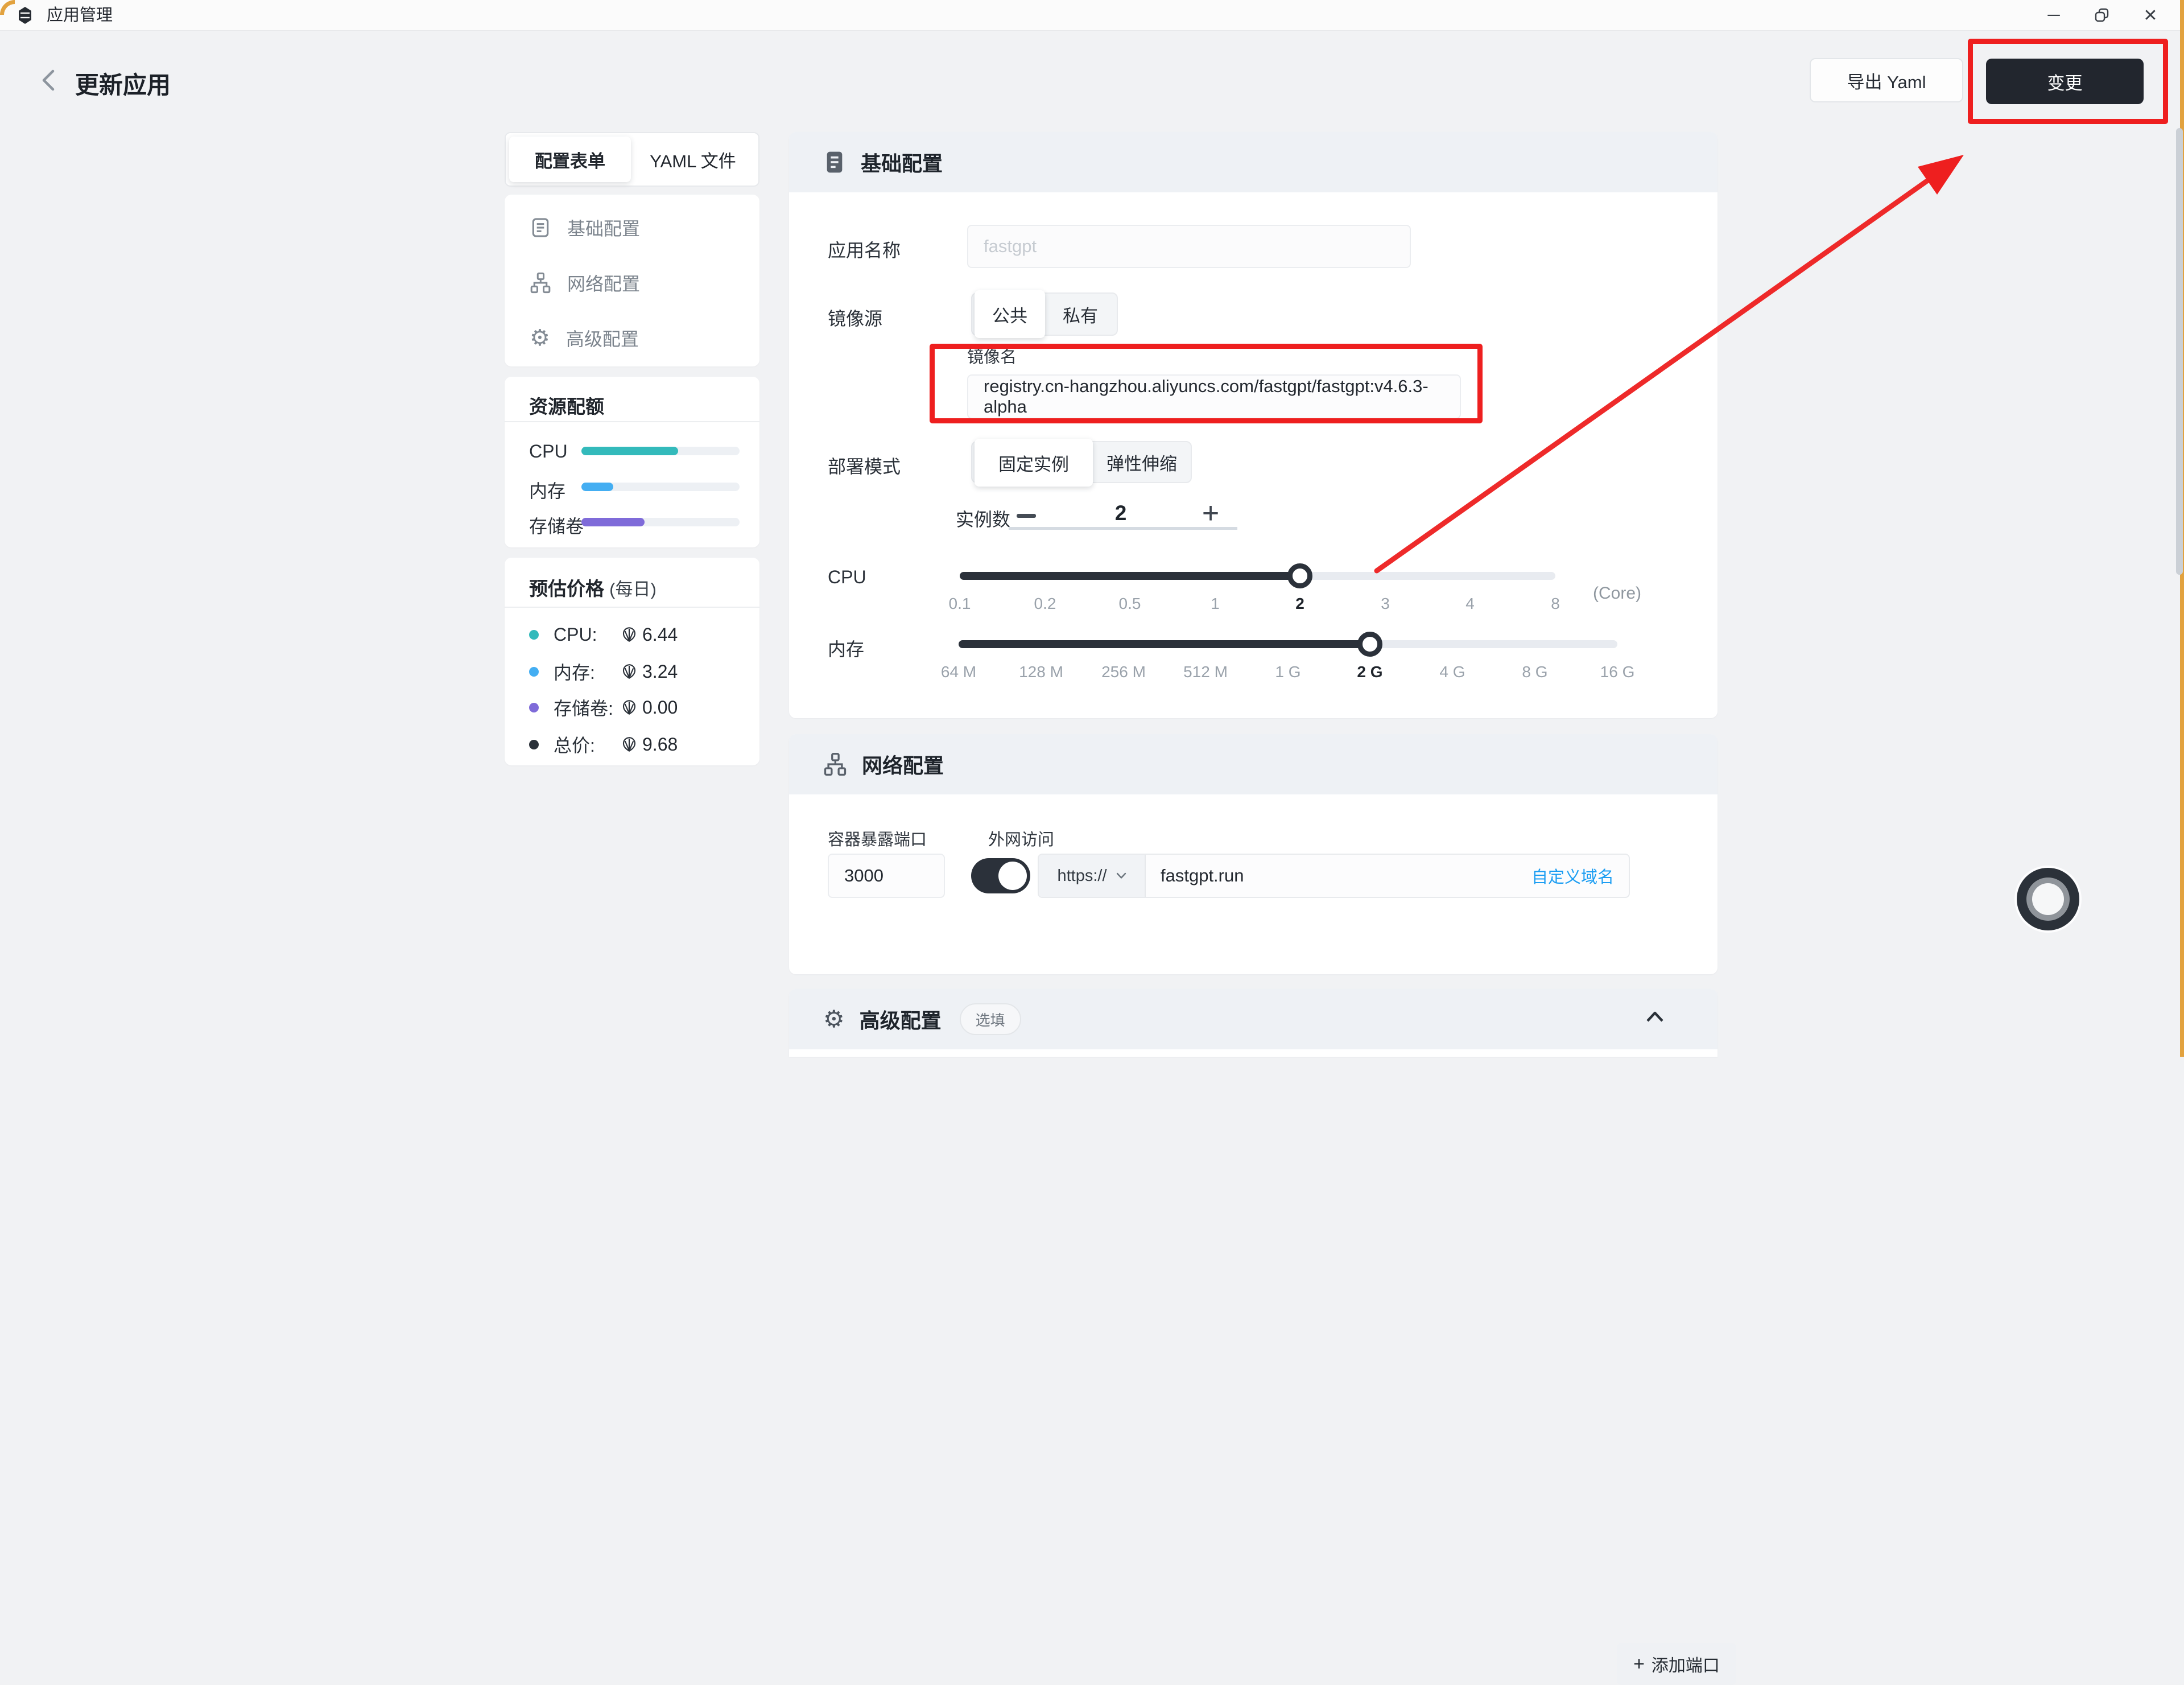 The image size is (2184, 1685). I want to click on resource-quota-panel: 资源配额 CPU 内存 存储卷, so click(632, 462).